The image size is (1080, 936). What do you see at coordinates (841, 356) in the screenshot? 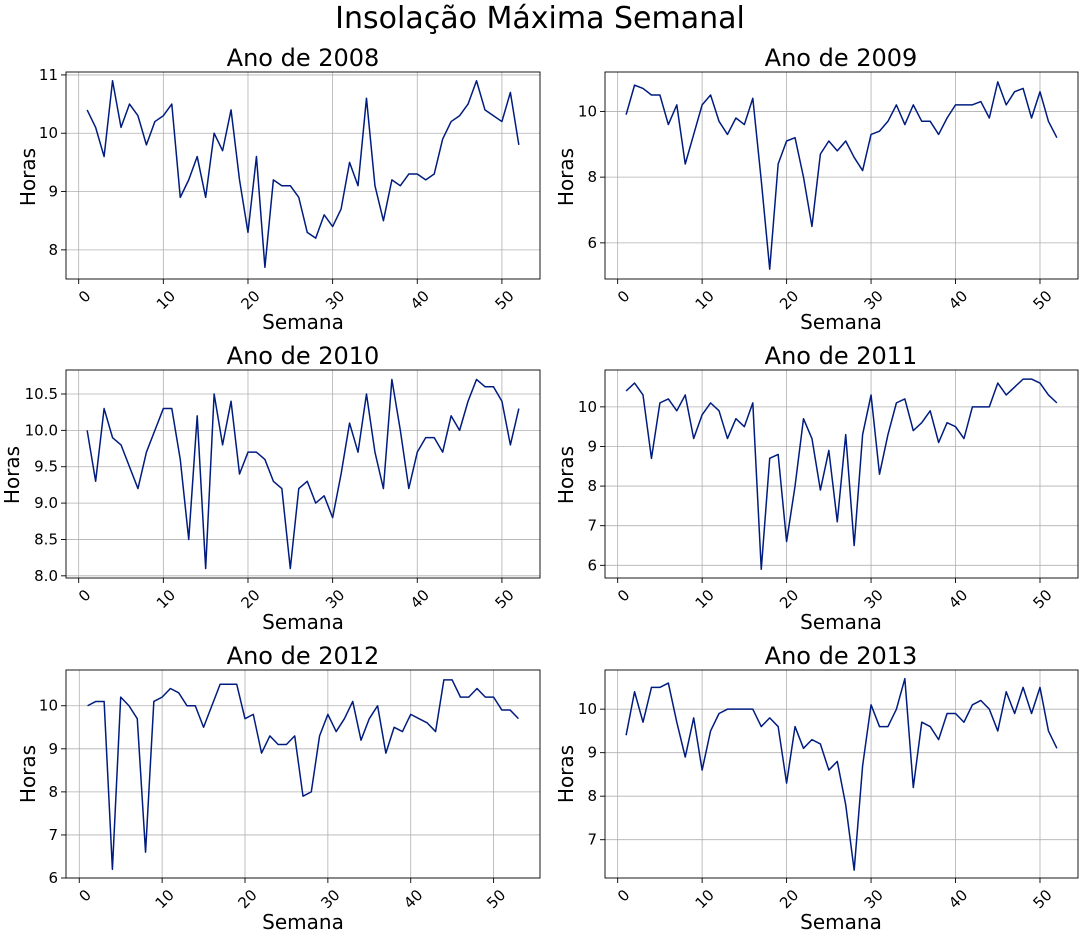
I see `panel-title: Ano de 2011` at bounding box center [841, 356].